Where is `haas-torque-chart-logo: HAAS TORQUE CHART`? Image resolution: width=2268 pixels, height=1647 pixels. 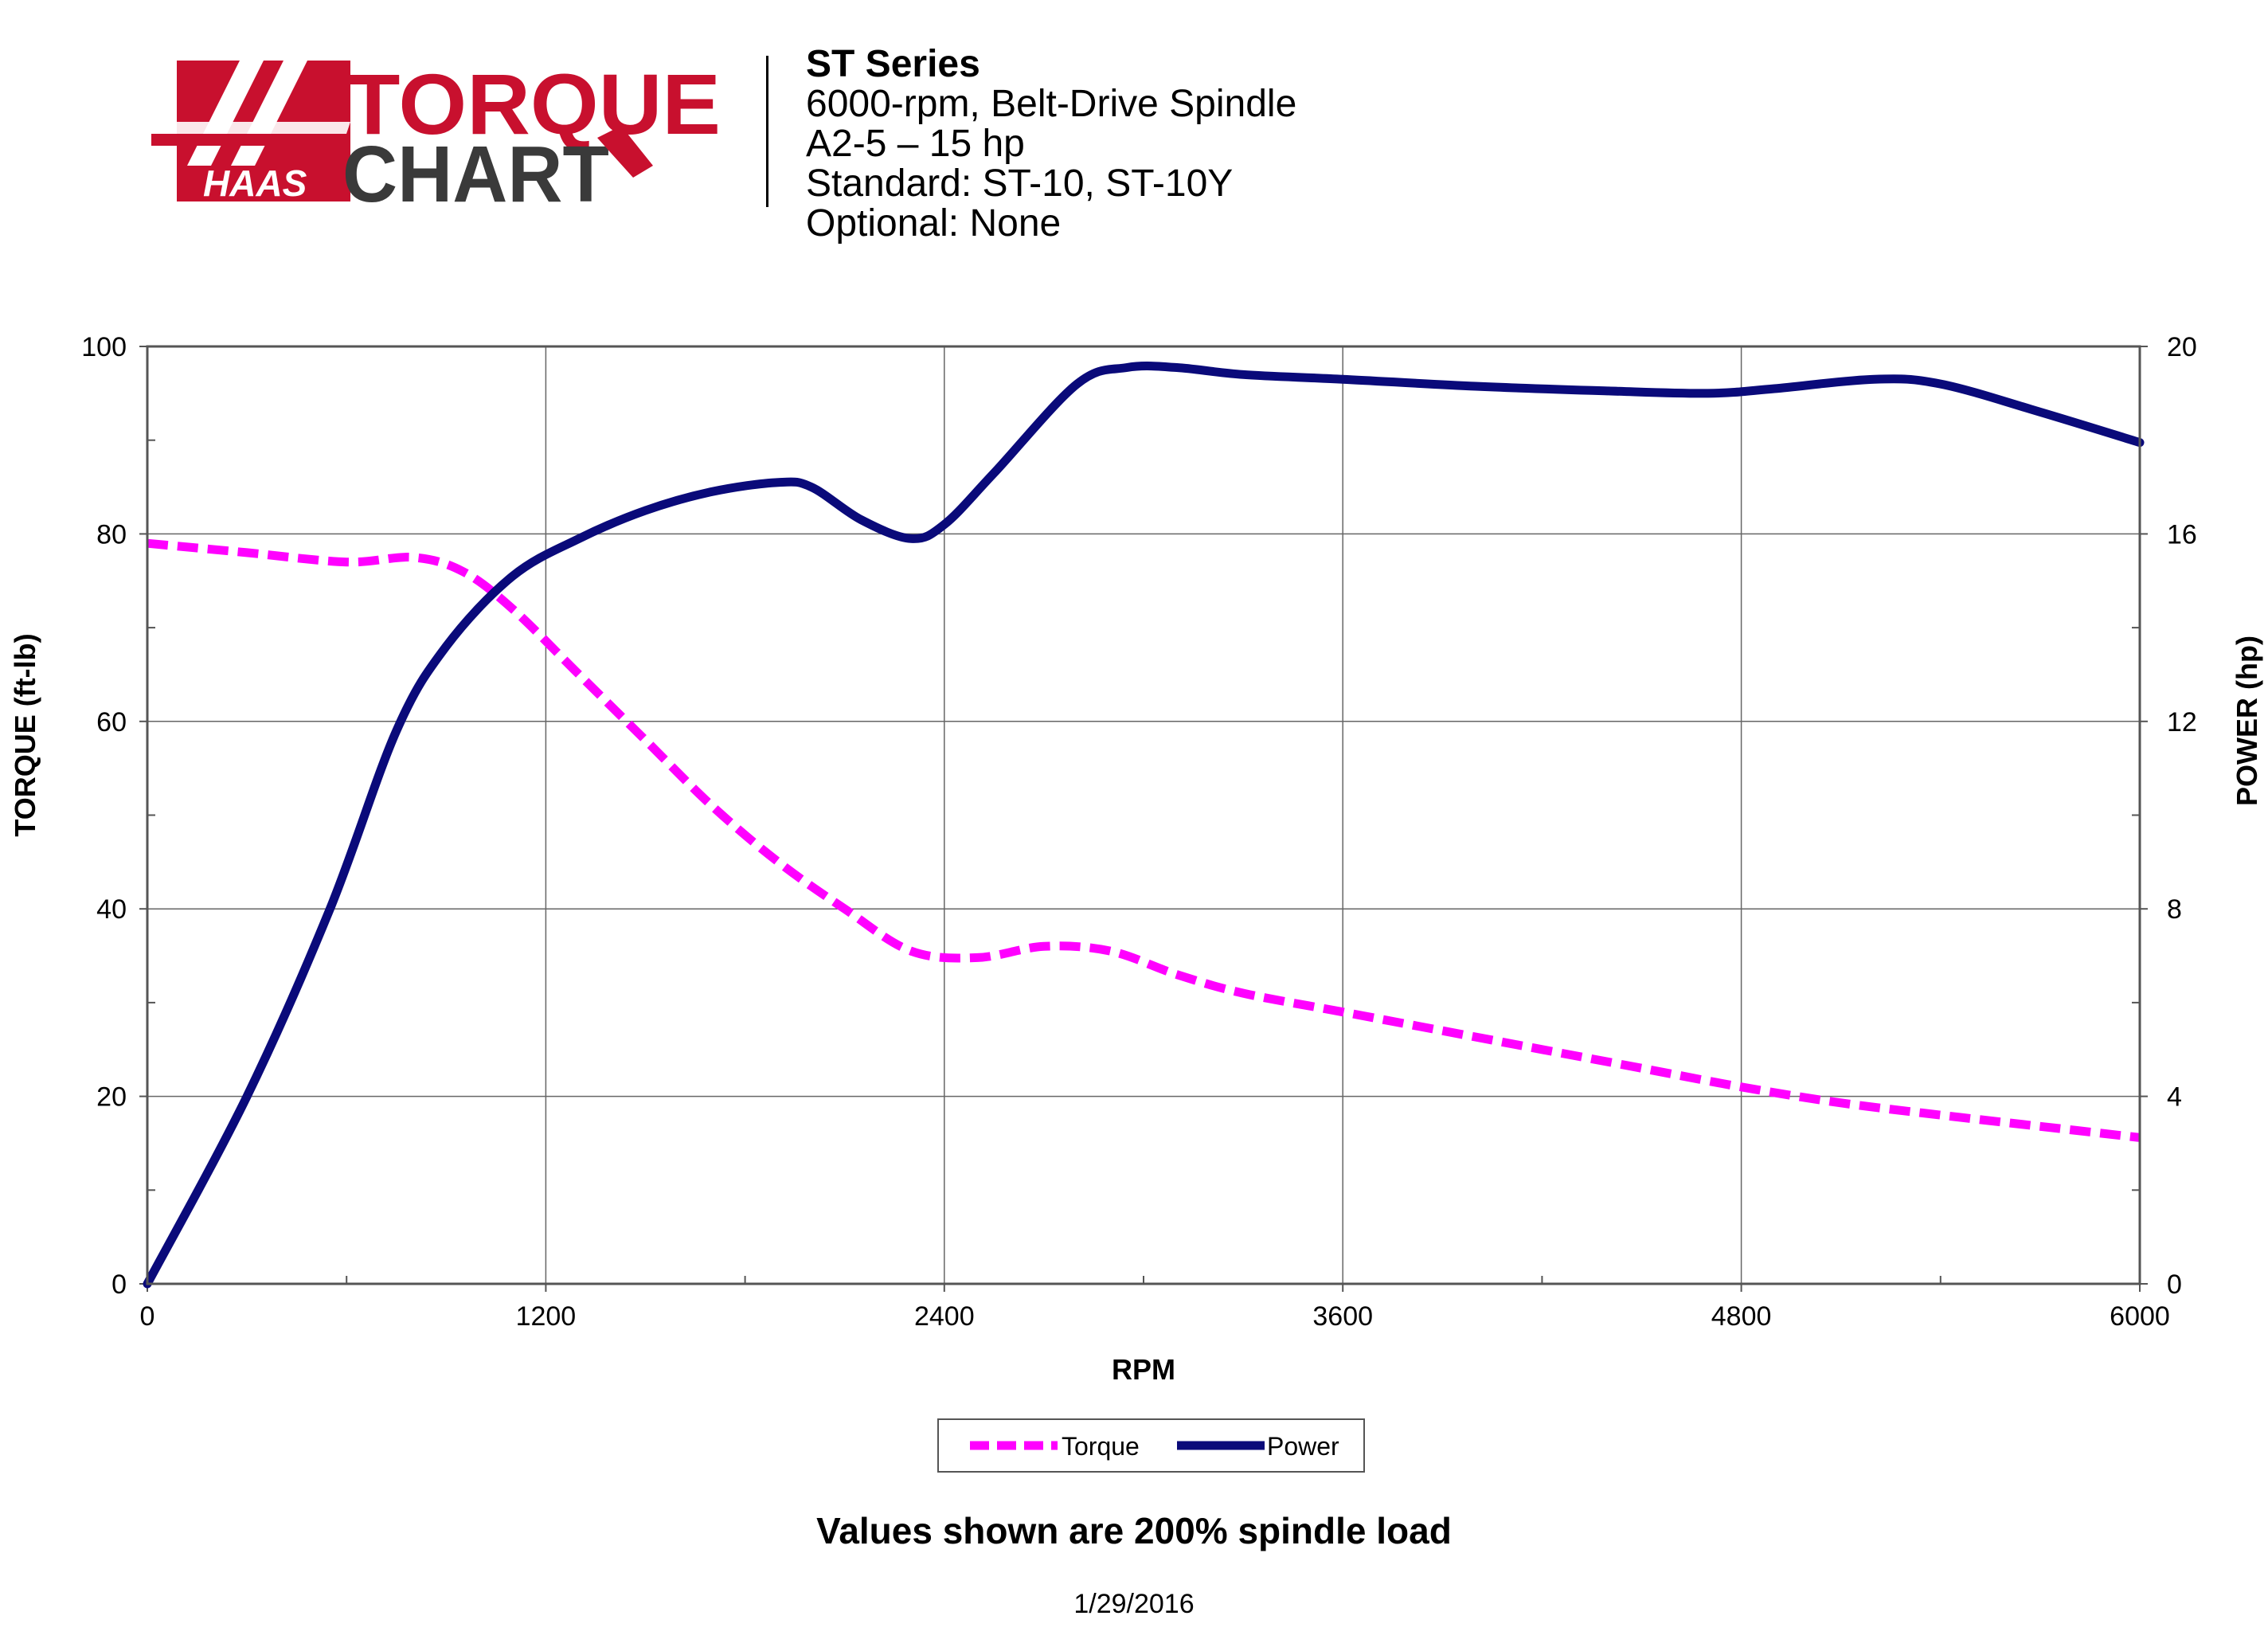 haas-torque-chart-logo: HAAS TORQUE CHART is located at coordinates (436, 129).